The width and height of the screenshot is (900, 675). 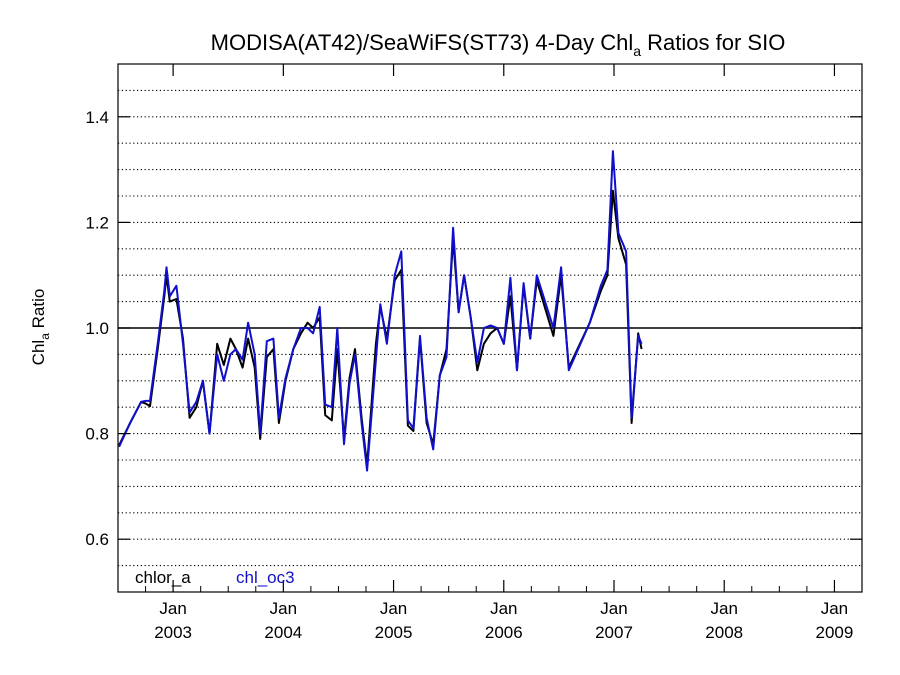 I want to click on y-axis-label-subscript: a, so click(x=45, y=336).